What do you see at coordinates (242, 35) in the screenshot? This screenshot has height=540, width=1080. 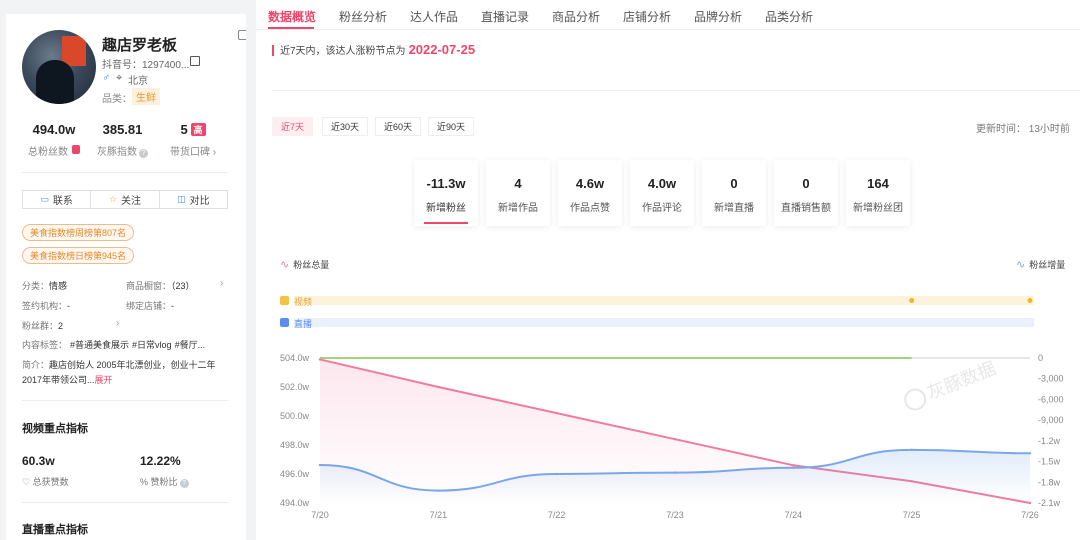 I see `expand-icon` at bounding box center [242, 35].